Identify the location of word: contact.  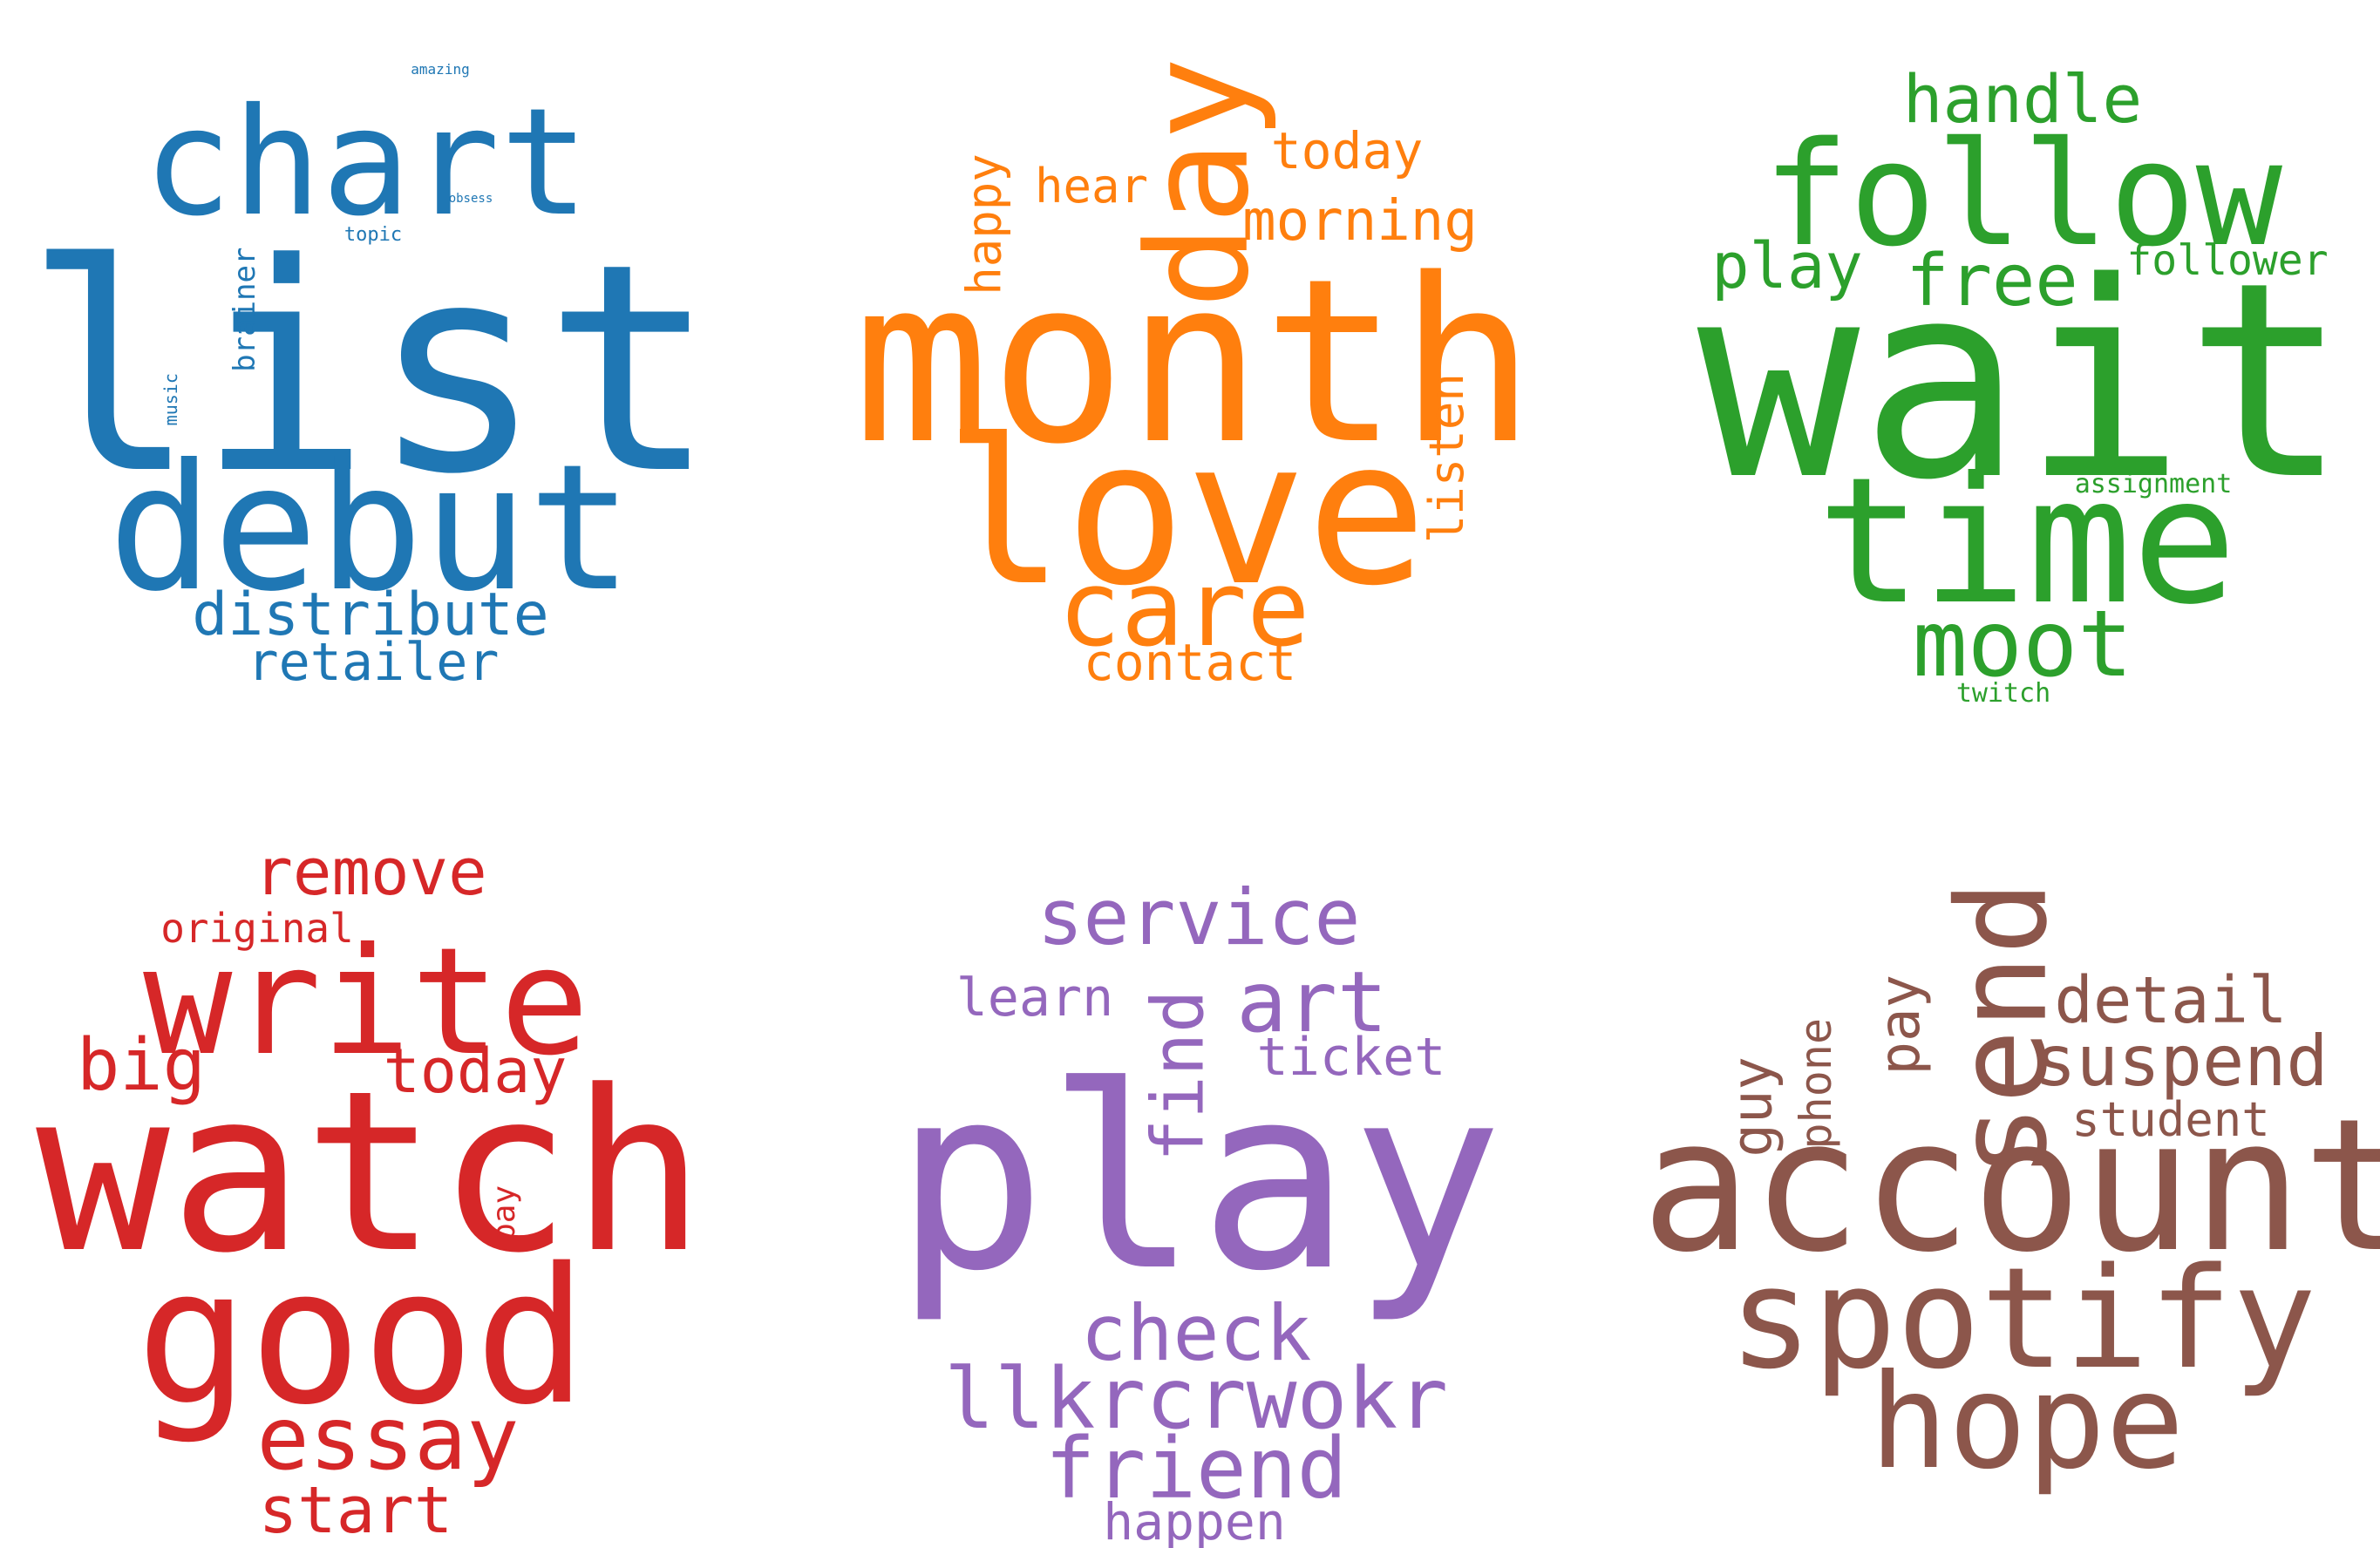
(1190, 662).